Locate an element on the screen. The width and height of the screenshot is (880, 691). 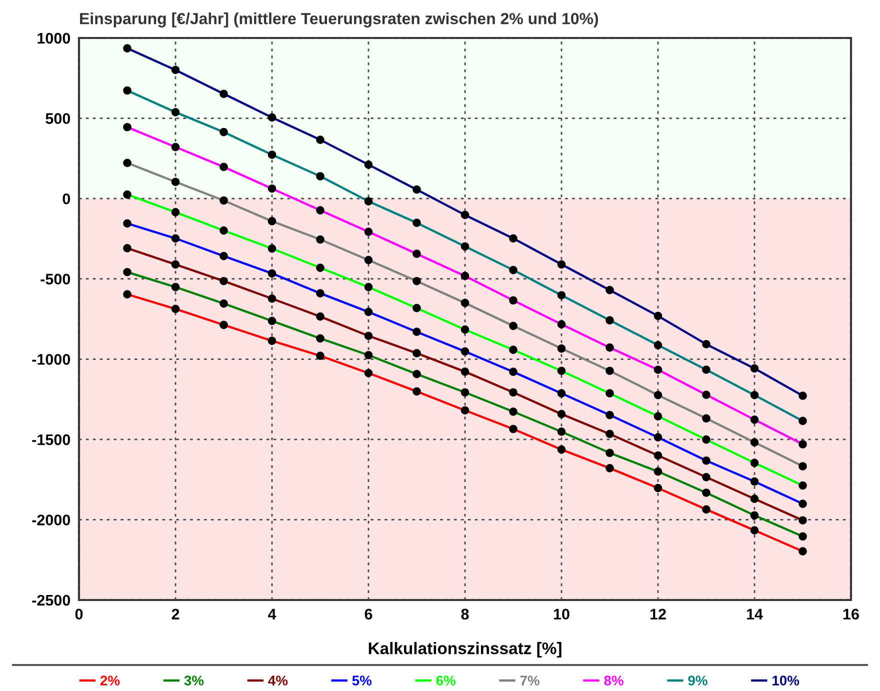
x-tick-label: 16 is located at coordinates (851, 614).